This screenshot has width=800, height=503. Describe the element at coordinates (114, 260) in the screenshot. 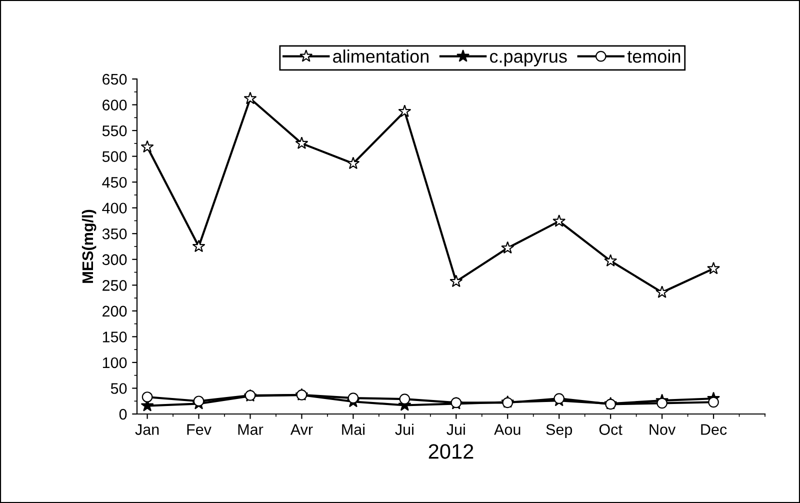

I see `y-tick-label: 300` at that location.